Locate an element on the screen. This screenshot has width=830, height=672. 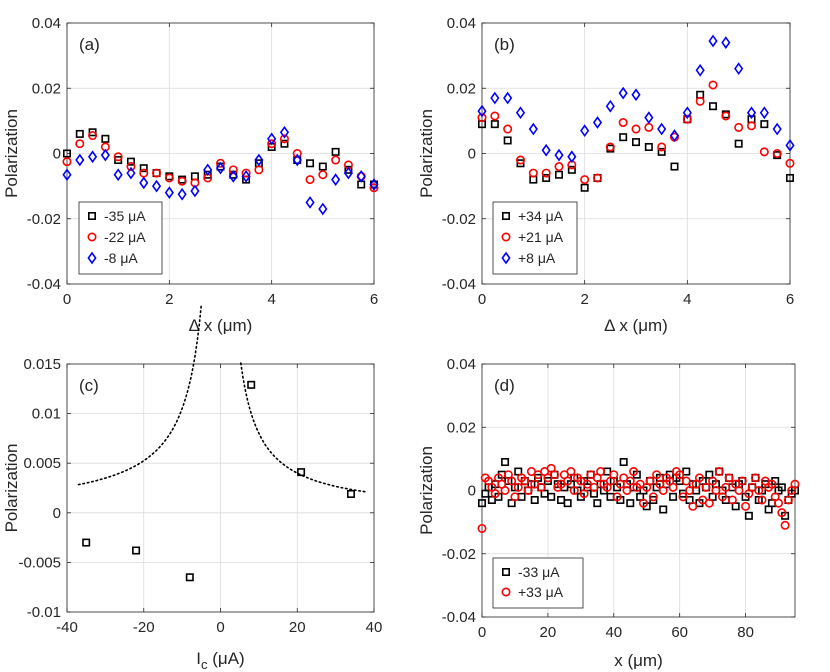
legend-box is located at coordinates (538, 583).